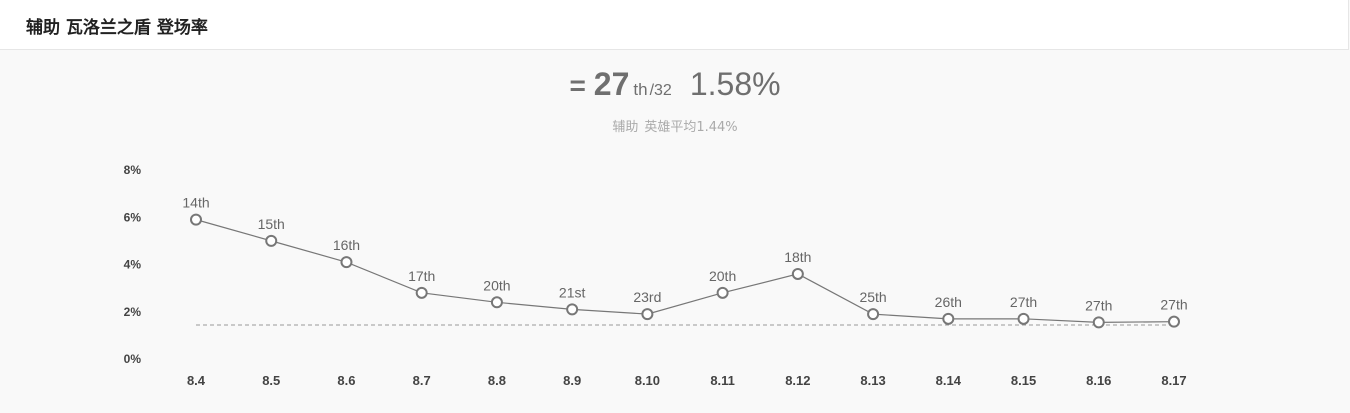 The image size is (1350, 413). What do you see at coordinates (797, 380) in the screenshot?
I see `x-tick-label: 8.12` at bounding box center [797, 380].